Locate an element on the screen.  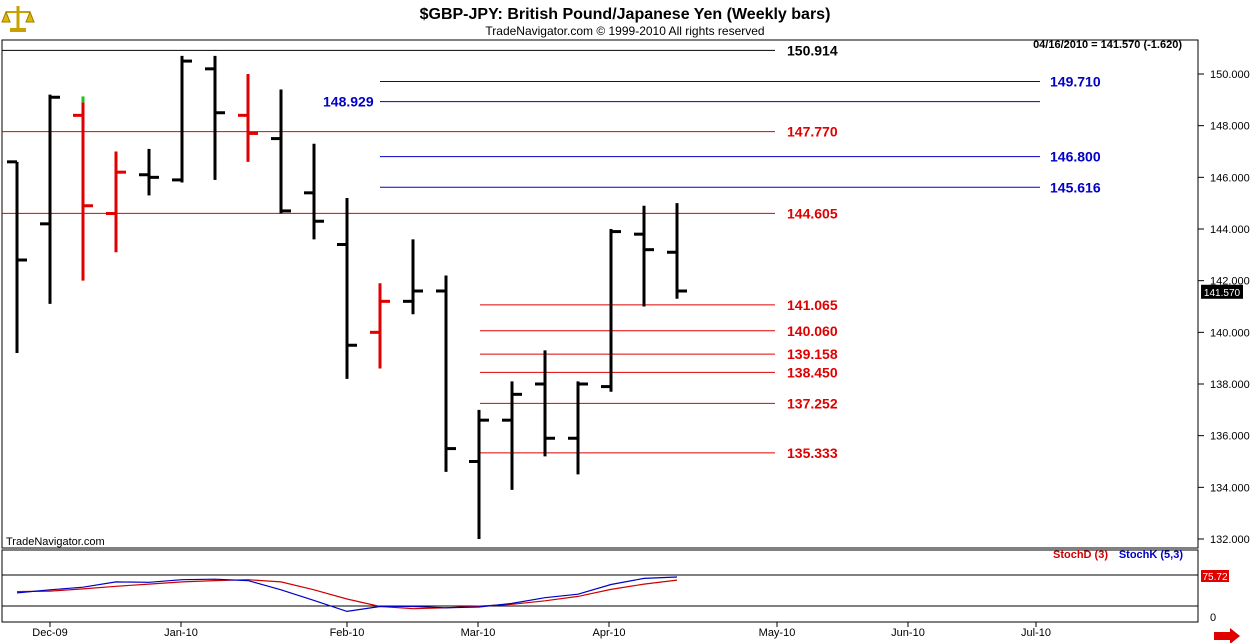
last-price-label: 141.570 is located at coordinates (1222, 293).